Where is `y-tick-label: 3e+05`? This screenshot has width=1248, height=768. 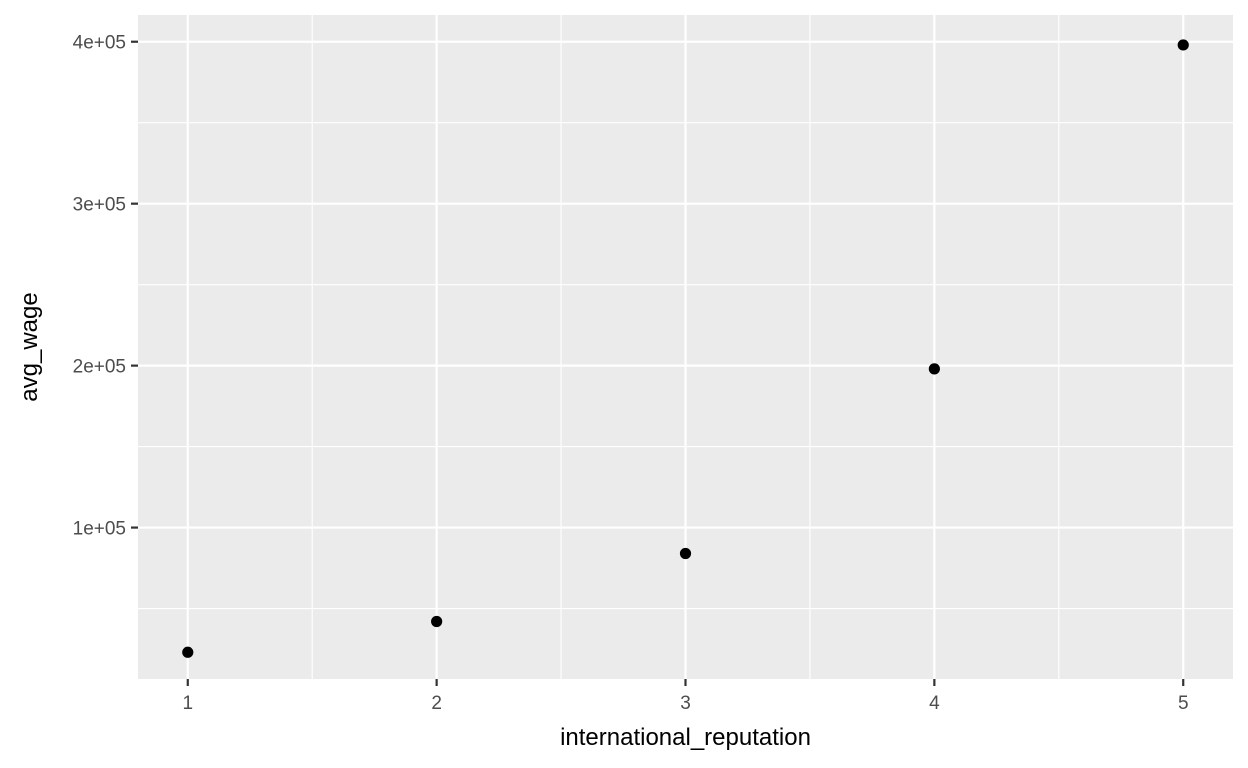
y-tick-label: 3e+05 is located at coordinates (99, 205).